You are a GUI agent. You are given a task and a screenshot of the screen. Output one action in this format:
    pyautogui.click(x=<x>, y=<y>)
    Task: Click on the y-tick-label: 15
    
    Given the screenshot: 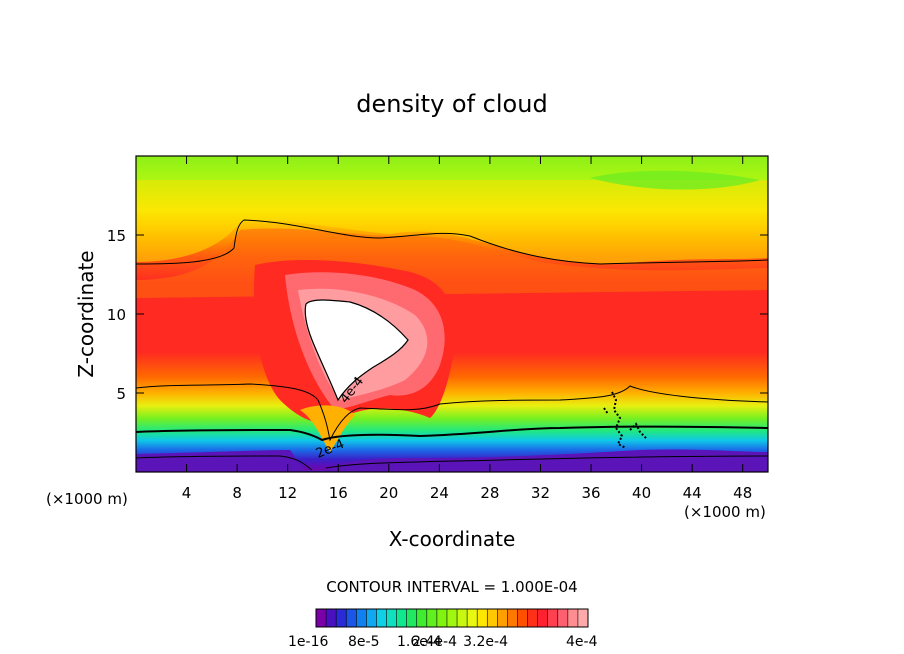 What is the action you would take?
    pyautogui.click(x=116, y=236)
    